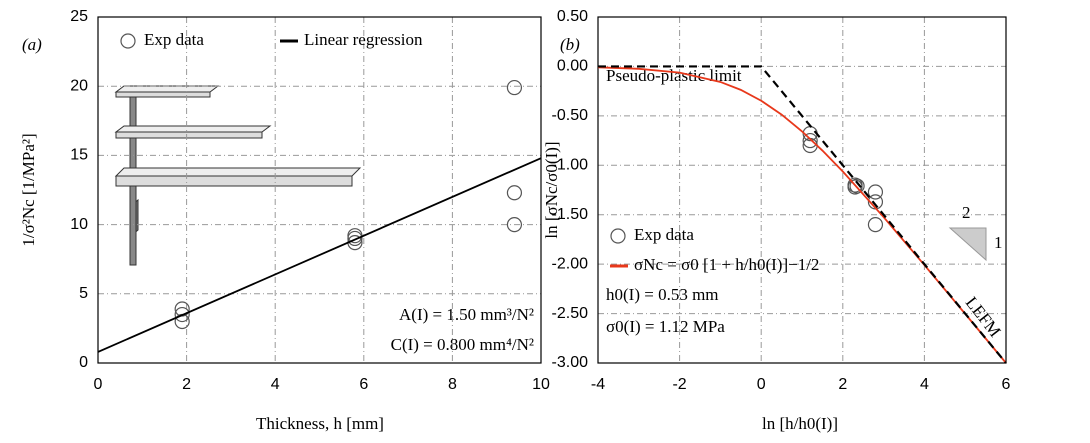 This screenshot has width=1090, height=443. I want to click on annotation: σ0(I) = 1.12 MPa, so click(665, 326).